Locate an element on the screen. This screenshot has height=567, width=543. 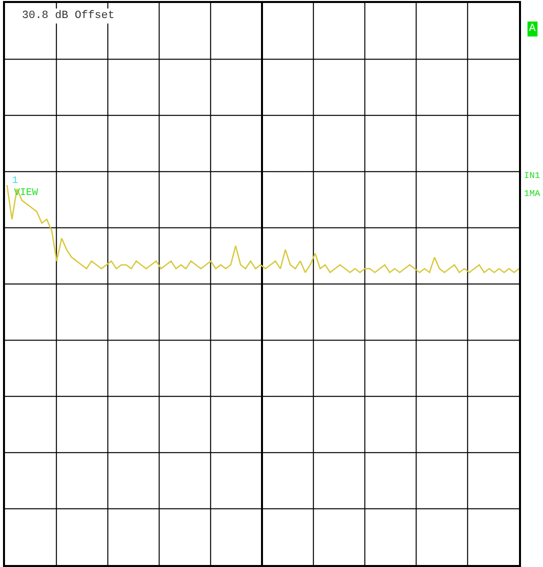
text: 1MA is located at coordinates (532, 194).